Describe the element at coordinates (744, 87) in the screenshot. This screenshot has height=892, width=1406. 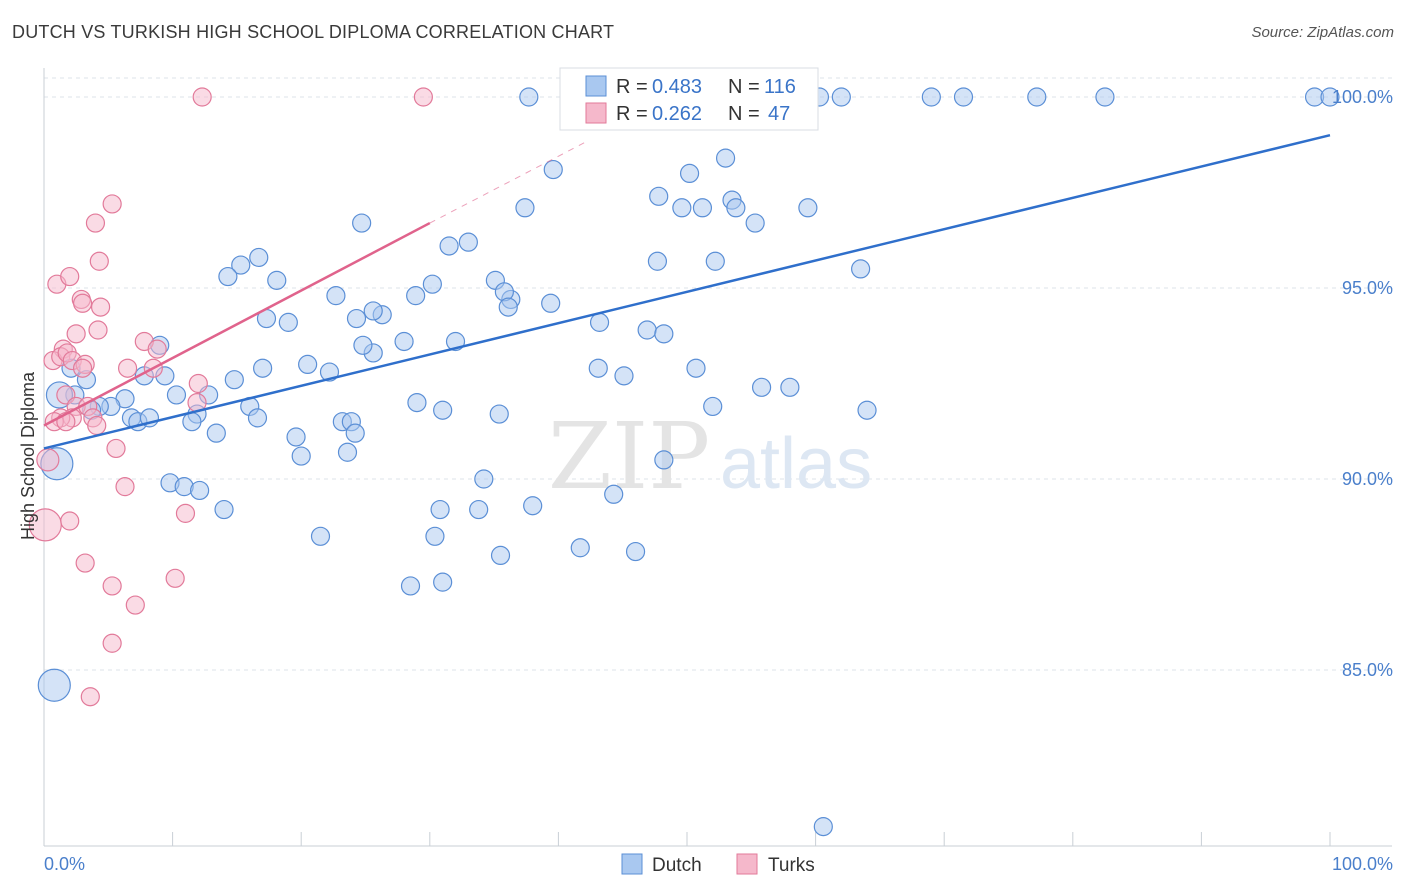
I see `legend-dutch-n-label: N =` at that location.